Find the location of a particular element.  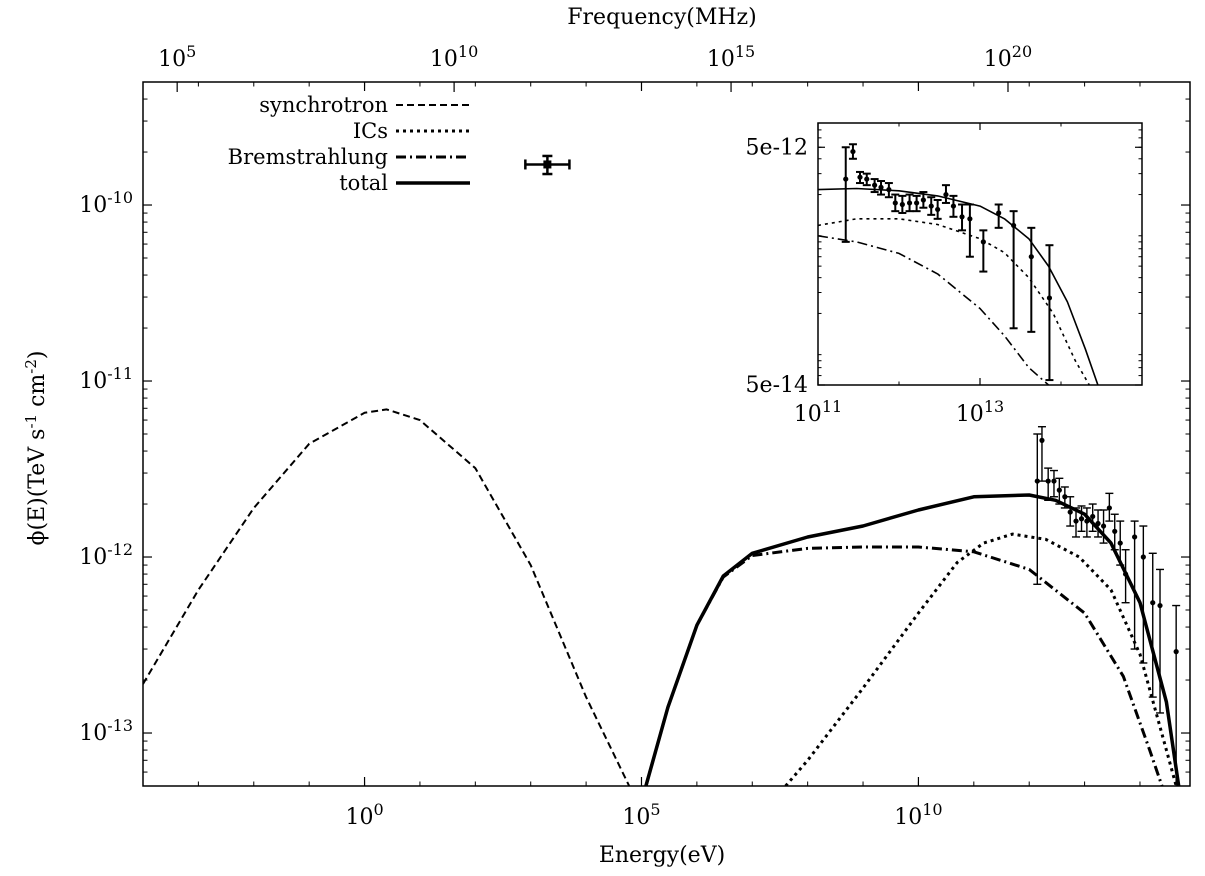

inset-curves is located at coordinates (958, 264).